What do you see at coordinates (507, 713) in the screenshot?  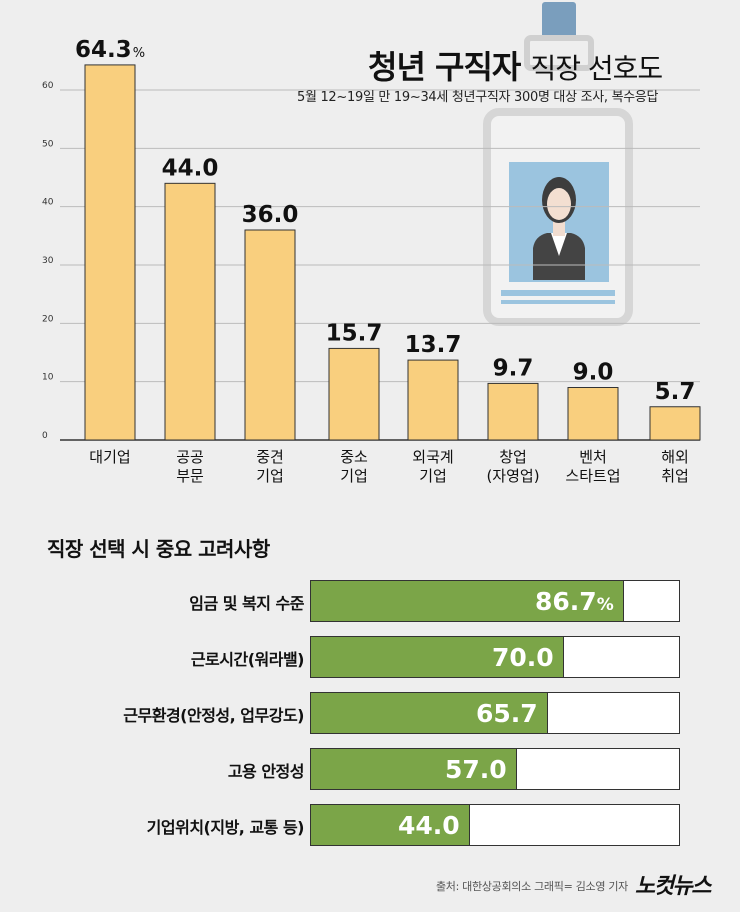 I see `factor-value-label: 65.7` at bounding box center [507, 713].